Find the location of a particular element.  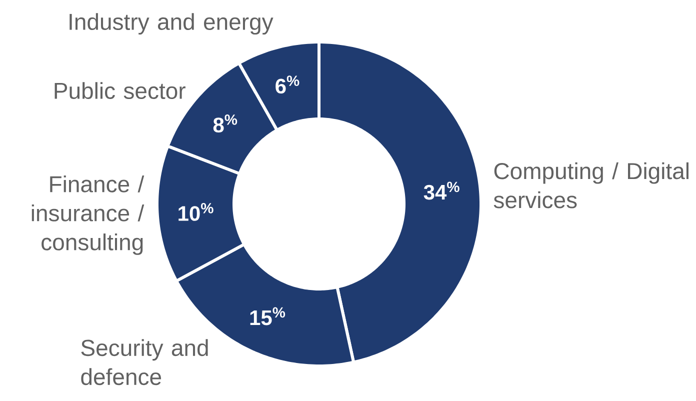

data-label: 34$^{%}$ is located at coordinates (442, 191).